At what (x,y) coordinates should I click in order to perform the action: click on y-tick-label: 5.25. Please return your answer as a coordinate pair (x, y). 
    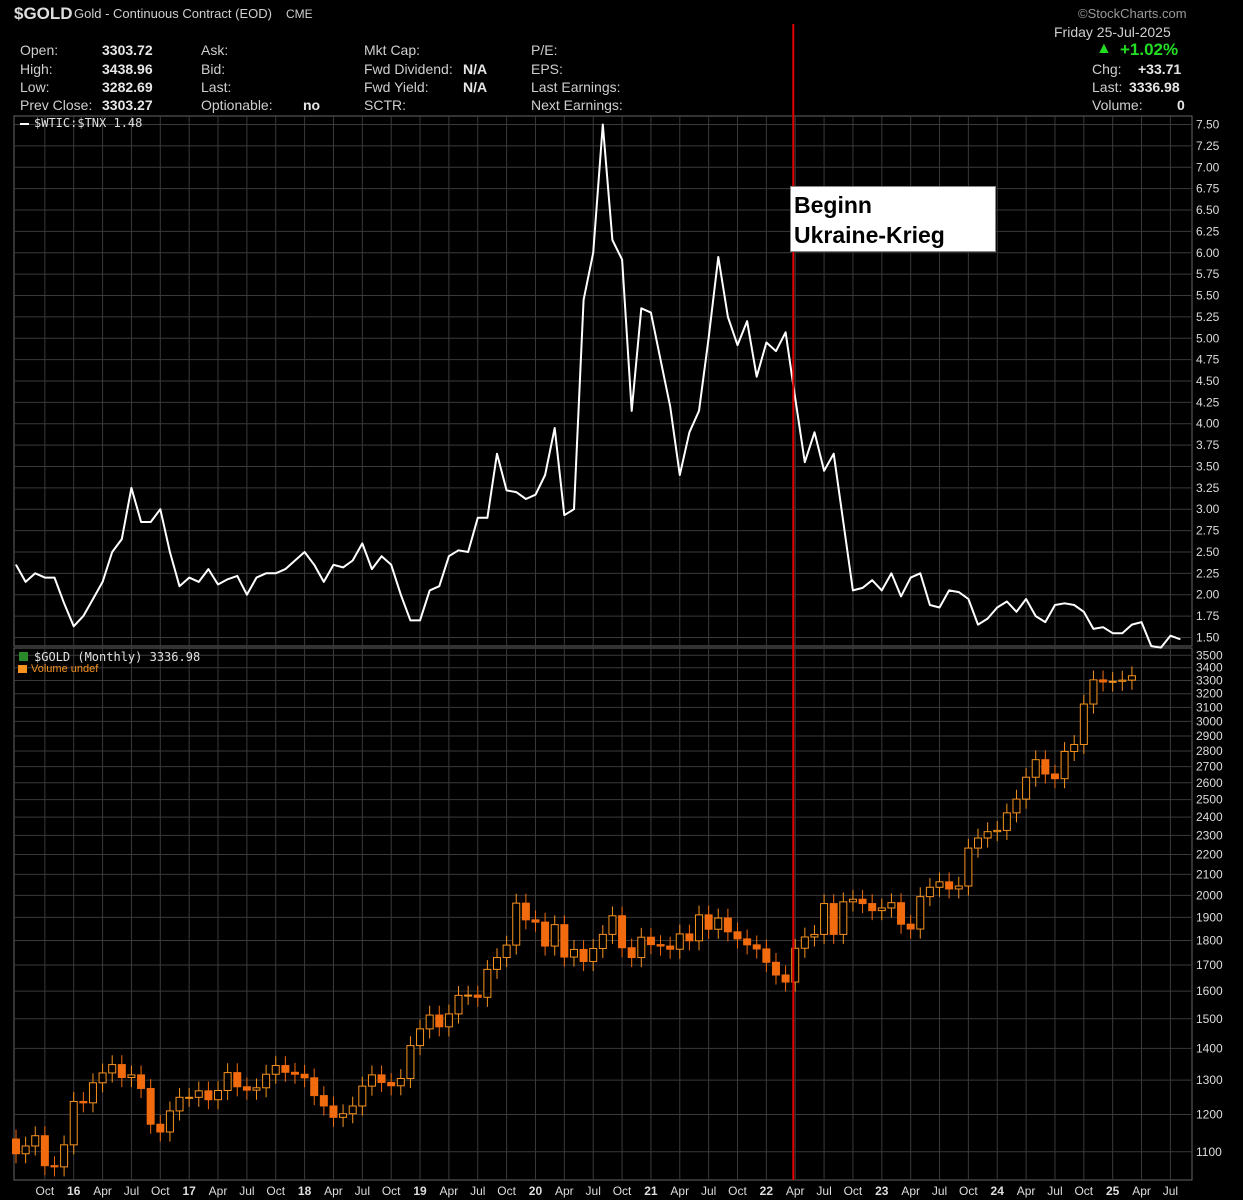
    Looking at the image, I should click on (1208, 317).